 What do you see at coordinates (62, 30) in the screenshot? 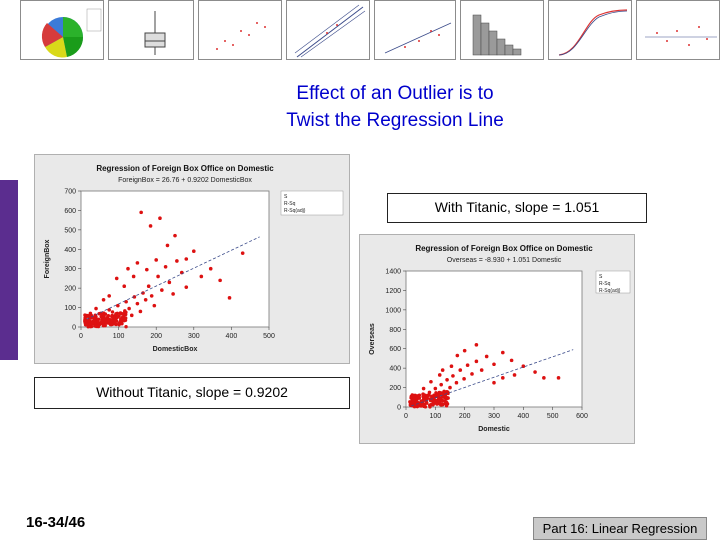
I see `thumbnail-pie-chart` at bounding box center [62, 30].